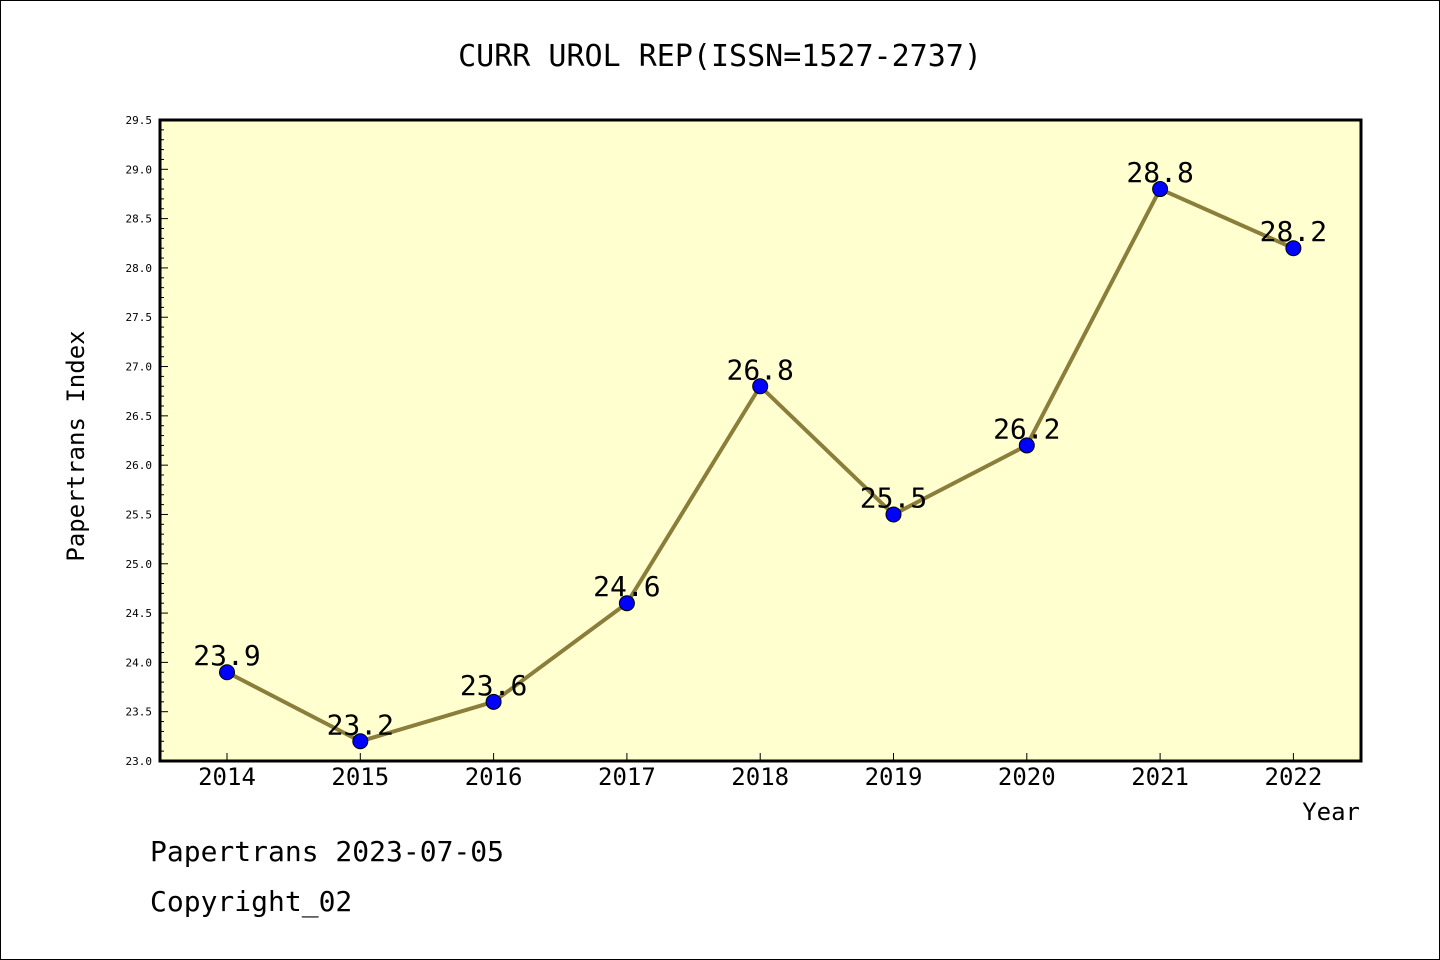  What do you see at coordinates (139, 712) in the screenshot?
I see `y-tick-label: 23.5` at bounding box center [139, 712].